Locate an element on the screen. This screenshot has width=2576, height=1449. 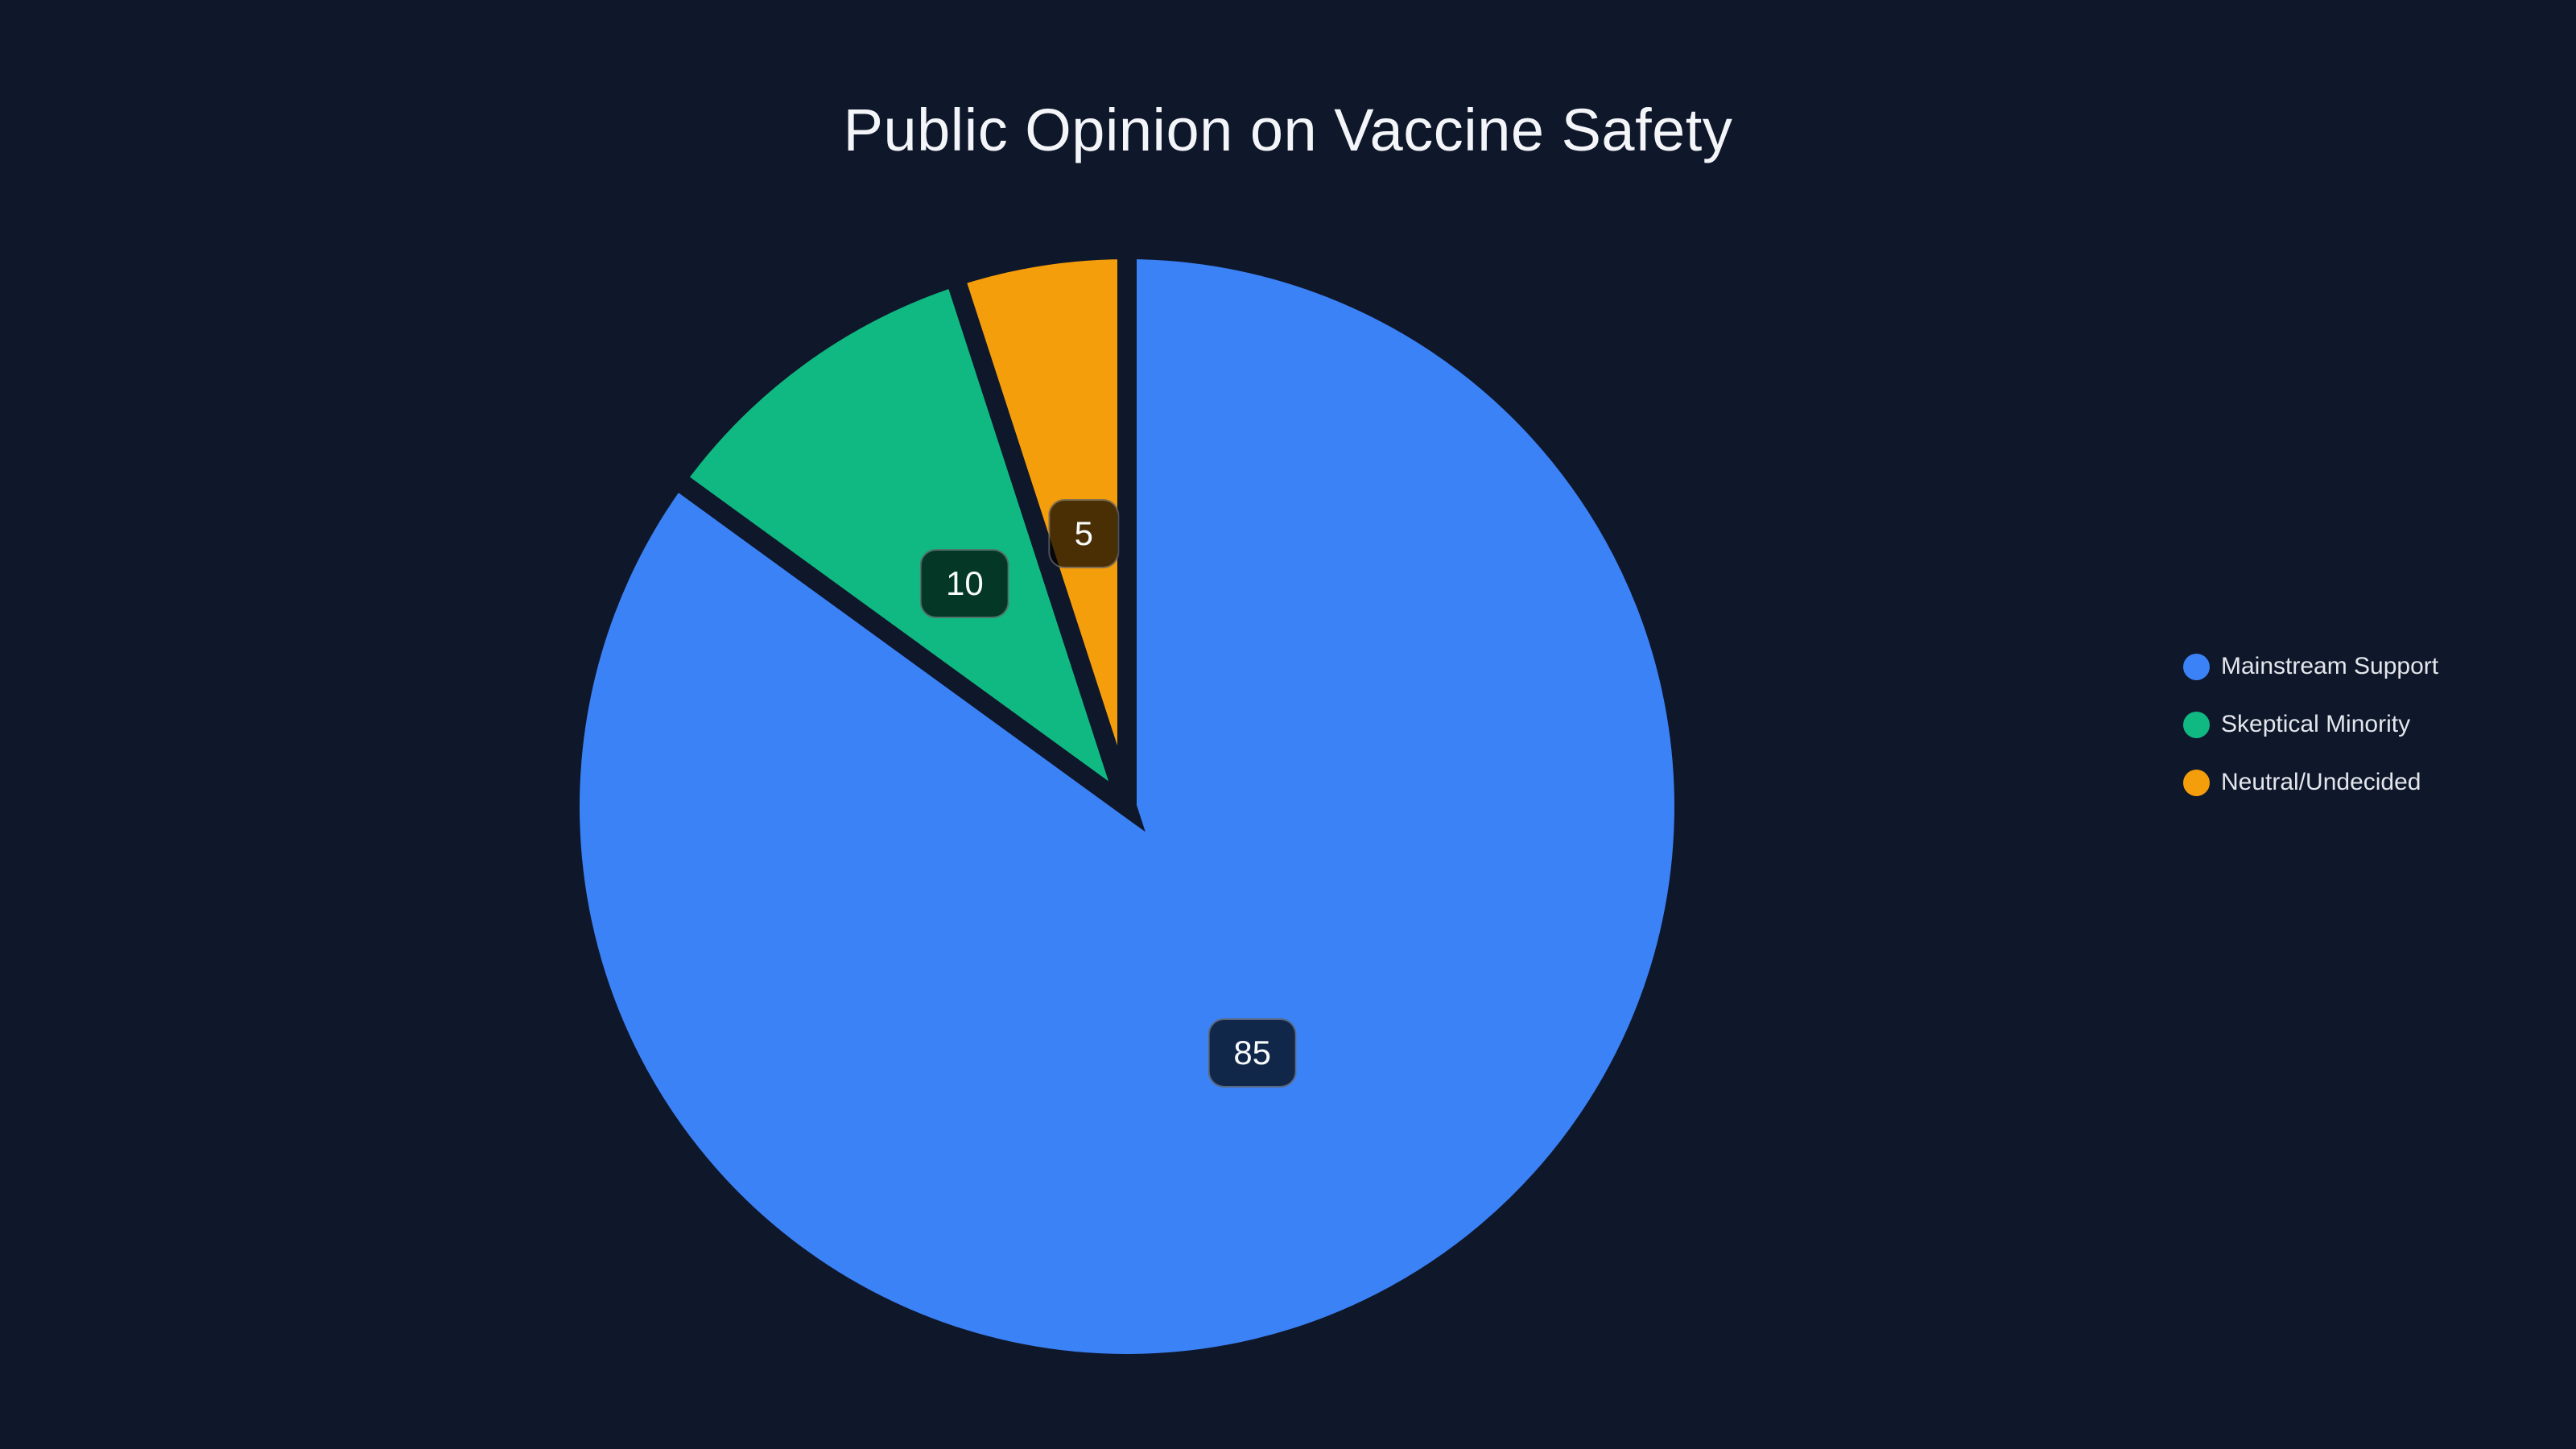
legend-item-skeptical-minority: Skeptical Minority is located at coordinates (2310, 724).